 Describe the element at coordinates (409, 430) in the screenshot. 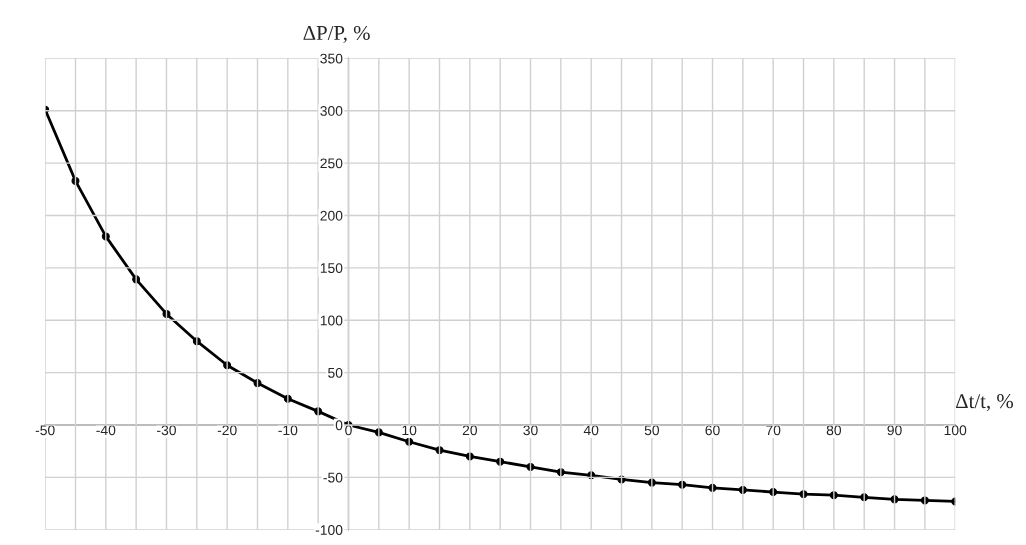

I see `x-tick-label: 10` at that location.